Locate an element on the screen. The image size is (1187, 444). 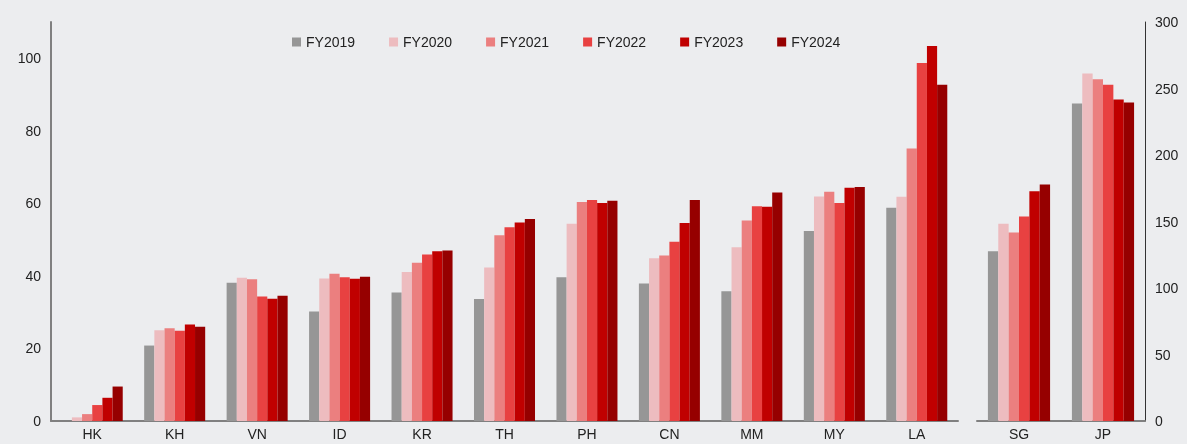
x-tick-label: SG is located at coordinates (1019, 434).